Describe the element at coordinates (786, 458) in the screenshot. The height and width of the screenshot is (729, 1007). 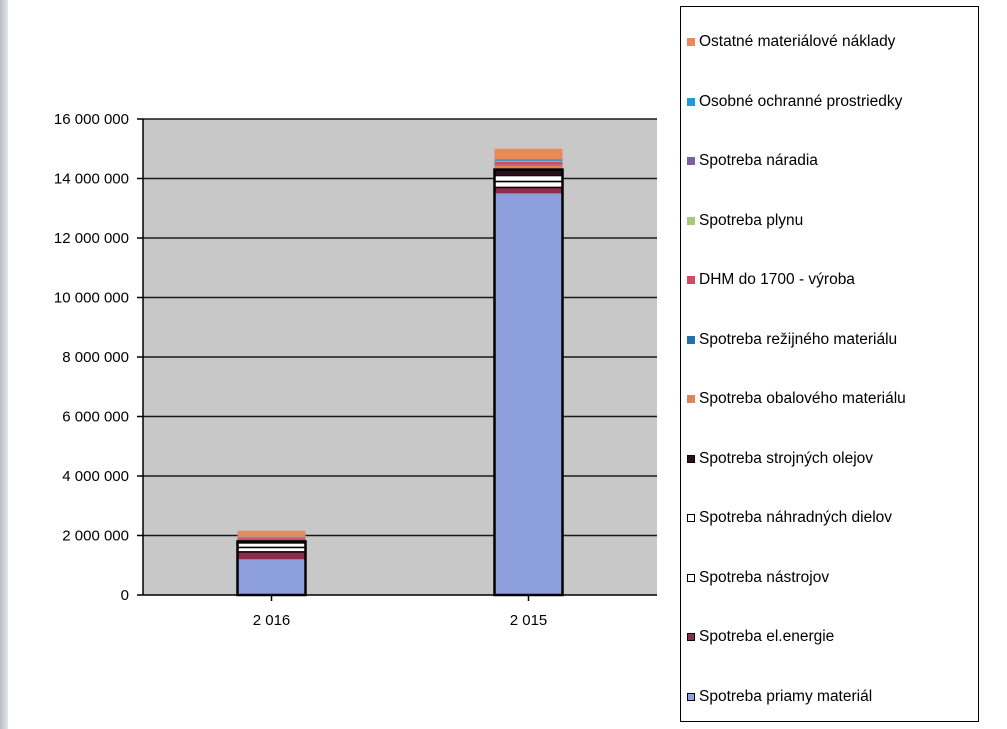
I see `legend-label: Spotreba strojných olejov` at that location.